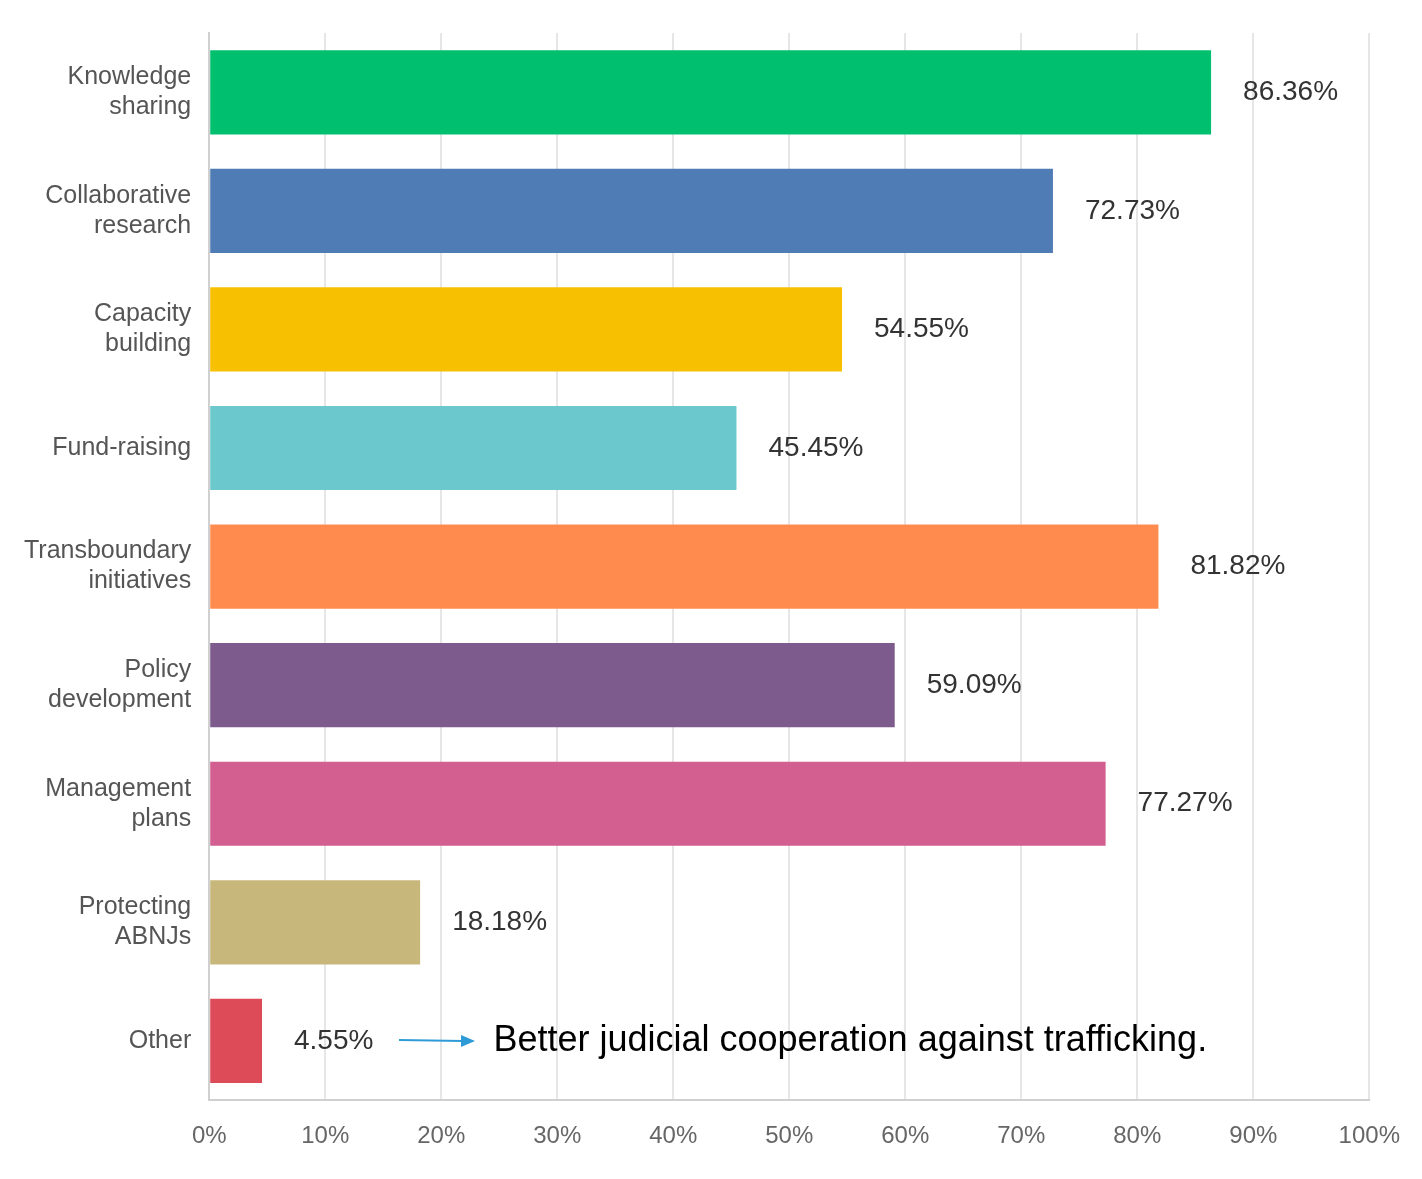  What do you see at coordinates (107, 564) in the screenshot?
I see `y-tick-label: Transboundary initiatives` at bounding box center [107, 564].